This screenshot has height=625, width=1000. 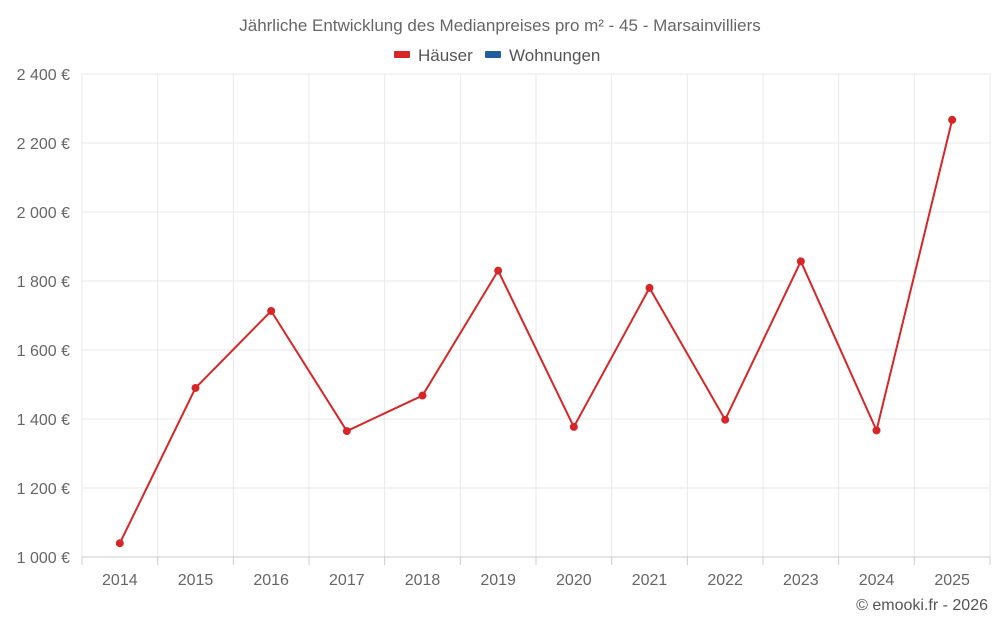 I want to click on y-tick-label: 1 800 €, so click(x=43, y=282).